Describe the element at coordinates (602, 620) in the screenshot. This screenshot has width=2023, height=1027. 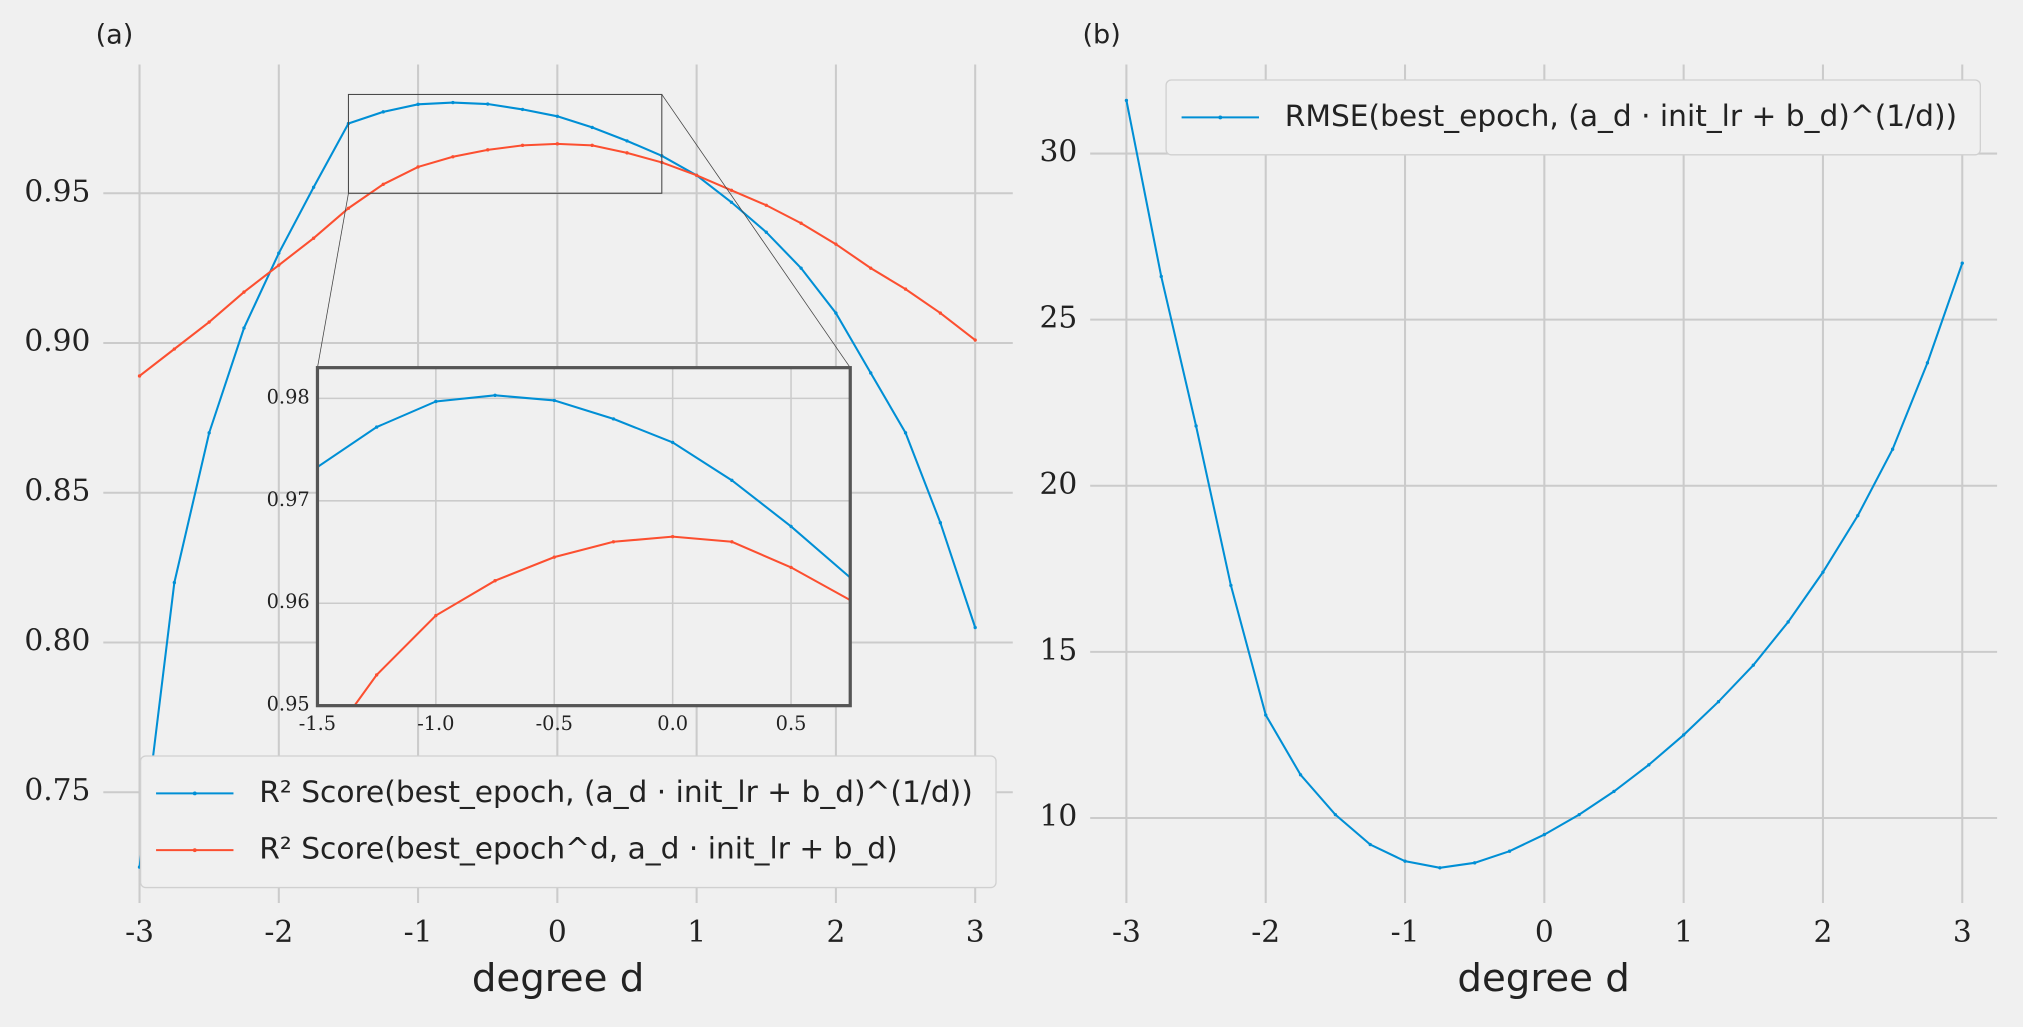
I see `series-line` at that location.